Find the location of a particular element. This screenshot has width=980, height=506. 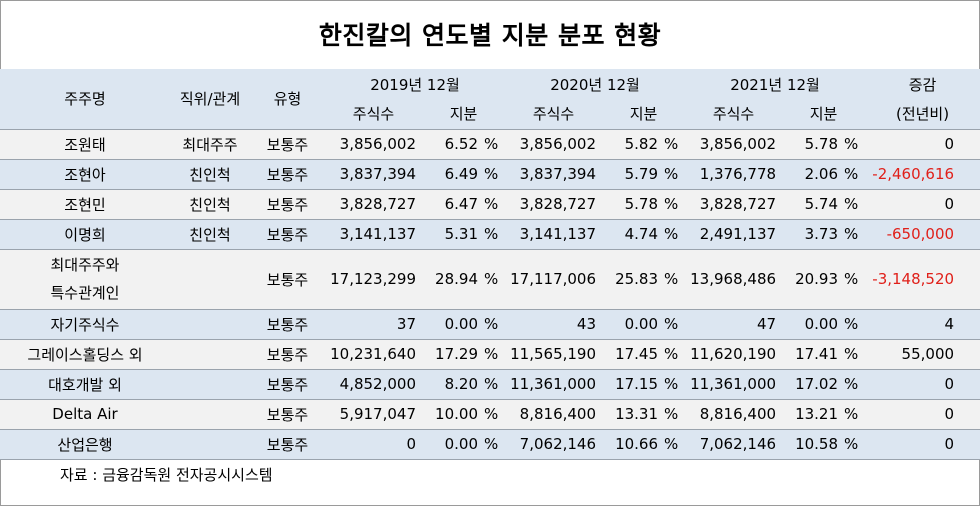

stake-2021: 5.74 is located at coordinates (821, 204).